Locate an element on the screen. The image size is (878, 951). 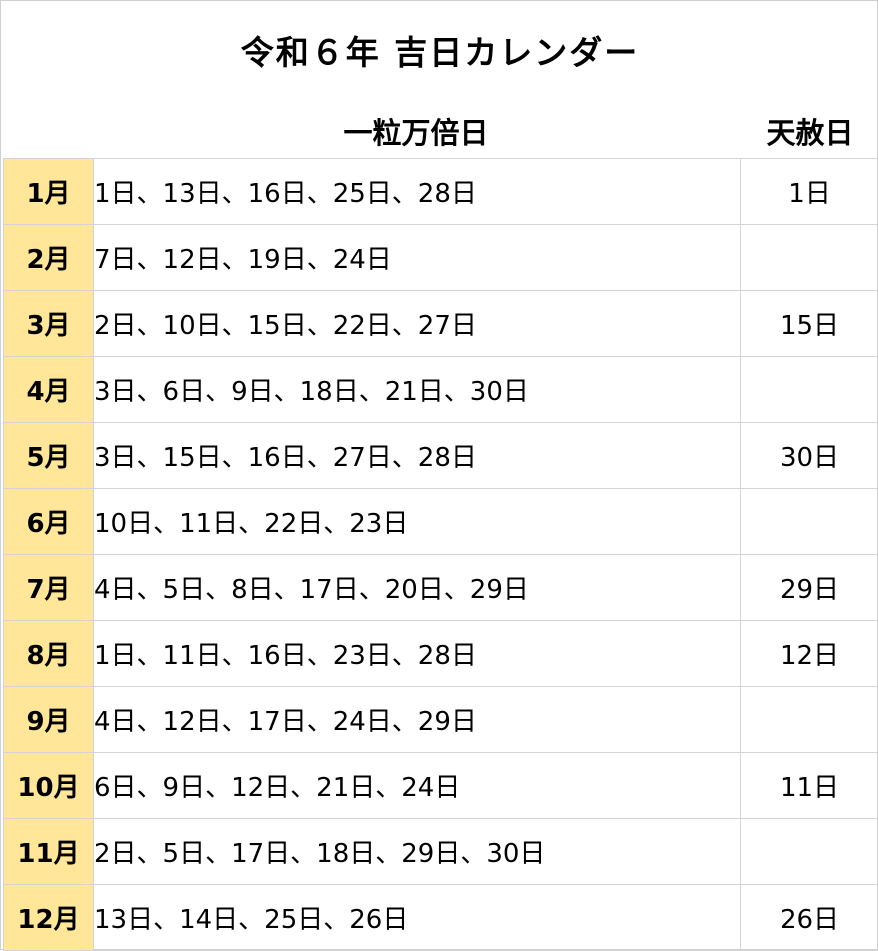
ichiryu-days-cell: 10日、11日、22日、23日 is located at coordinates (417, 522).